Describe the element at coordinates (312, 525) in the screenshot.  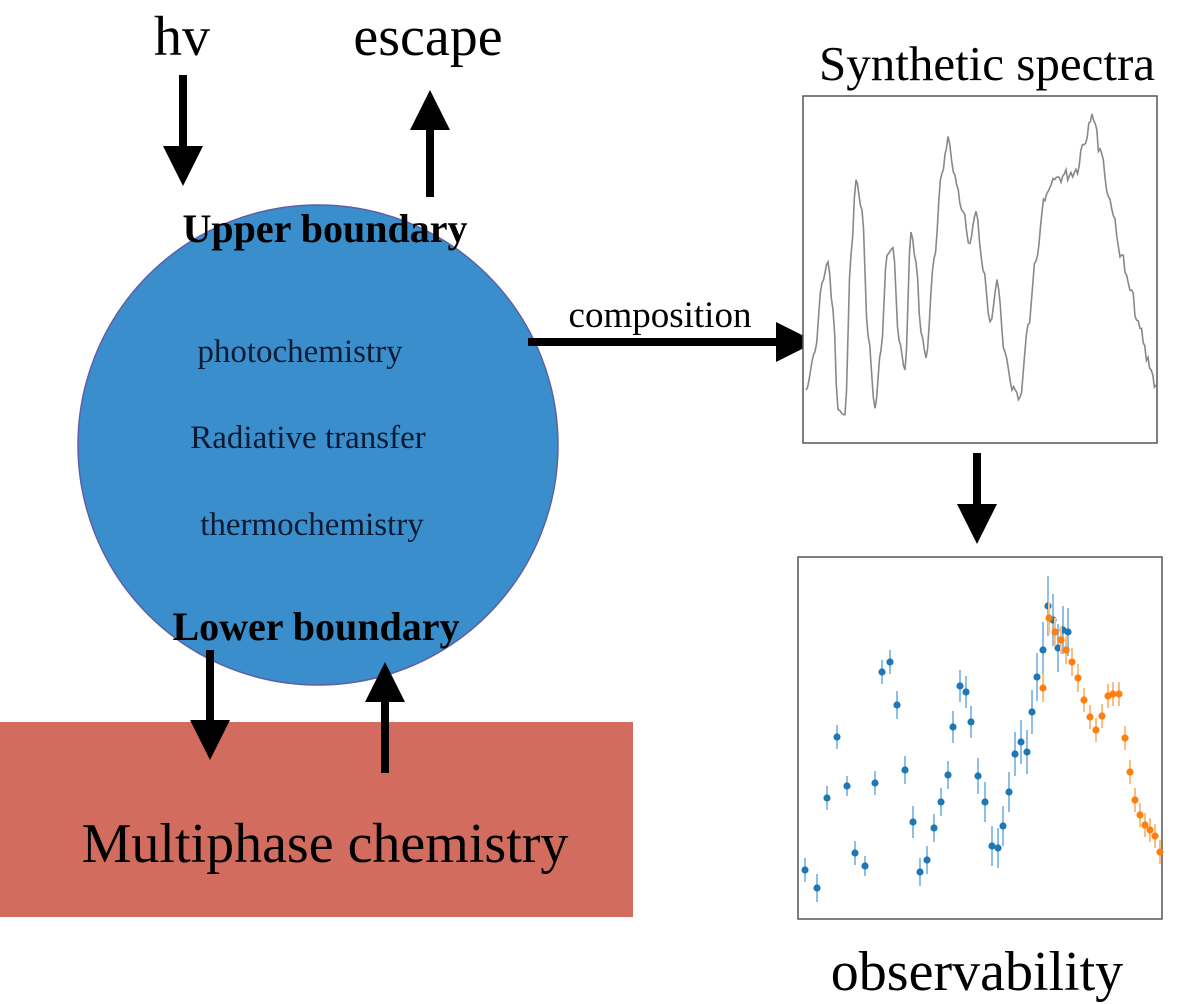
I see `process-thermochemistry: thermochemistry` at that location.